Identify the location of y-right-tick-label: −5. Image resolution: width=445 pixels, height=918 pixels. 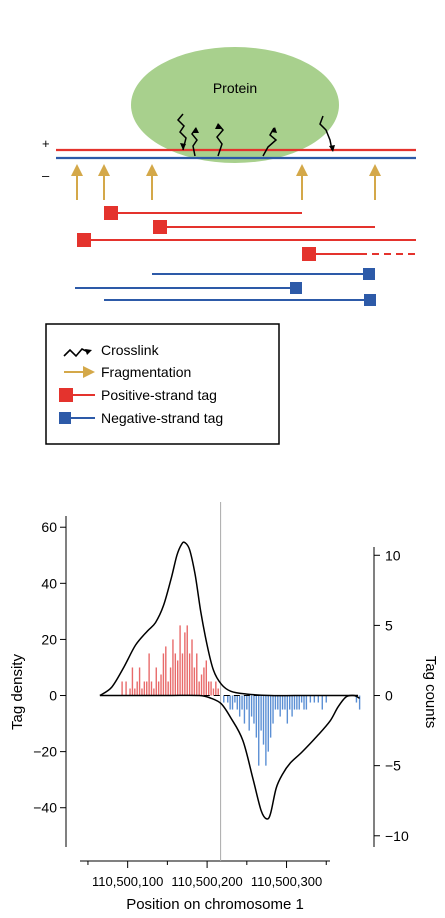
(393, 766).